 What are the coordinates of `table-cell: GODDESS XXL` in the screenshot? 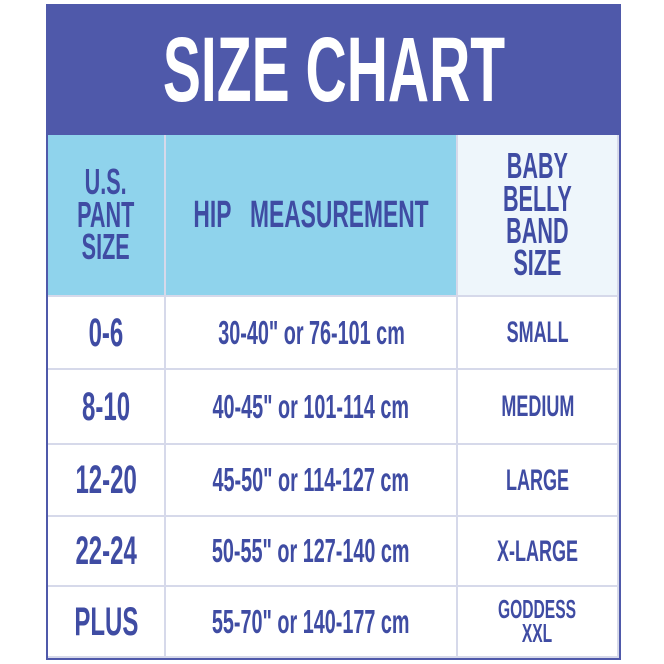 It's located at (538, 622).